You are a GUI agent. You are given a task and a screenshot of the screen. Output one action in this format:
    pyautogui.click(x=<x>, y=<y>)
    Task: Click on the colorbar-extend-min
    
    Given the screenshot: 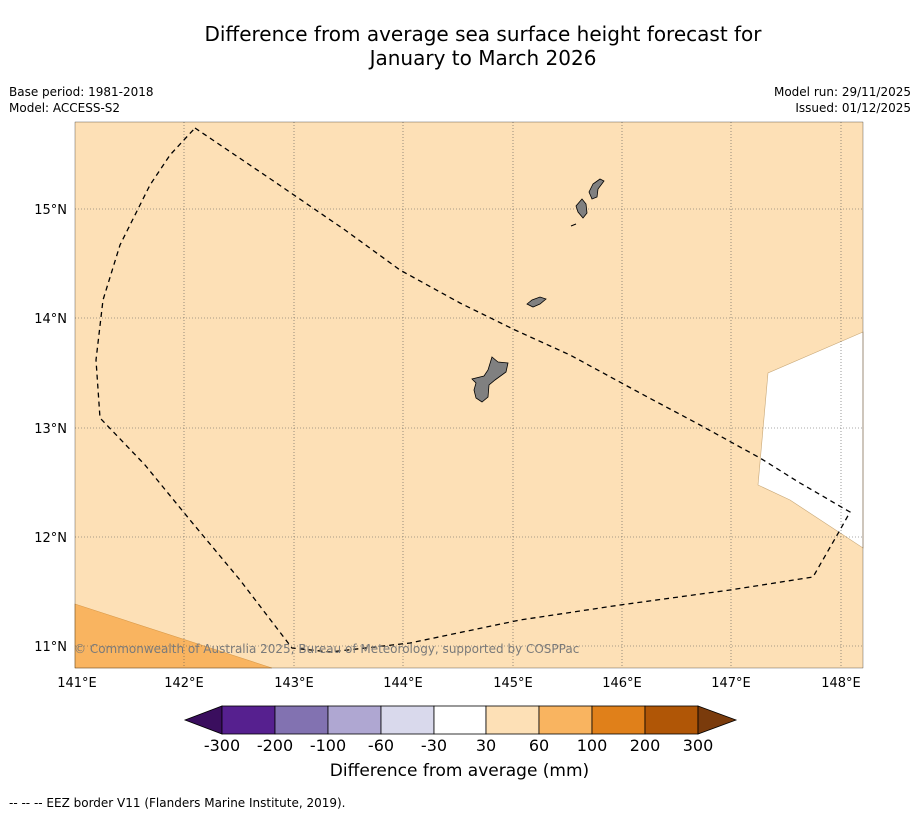 What is the action you would take?
    pyautogui.click(x=203, y=720)
    